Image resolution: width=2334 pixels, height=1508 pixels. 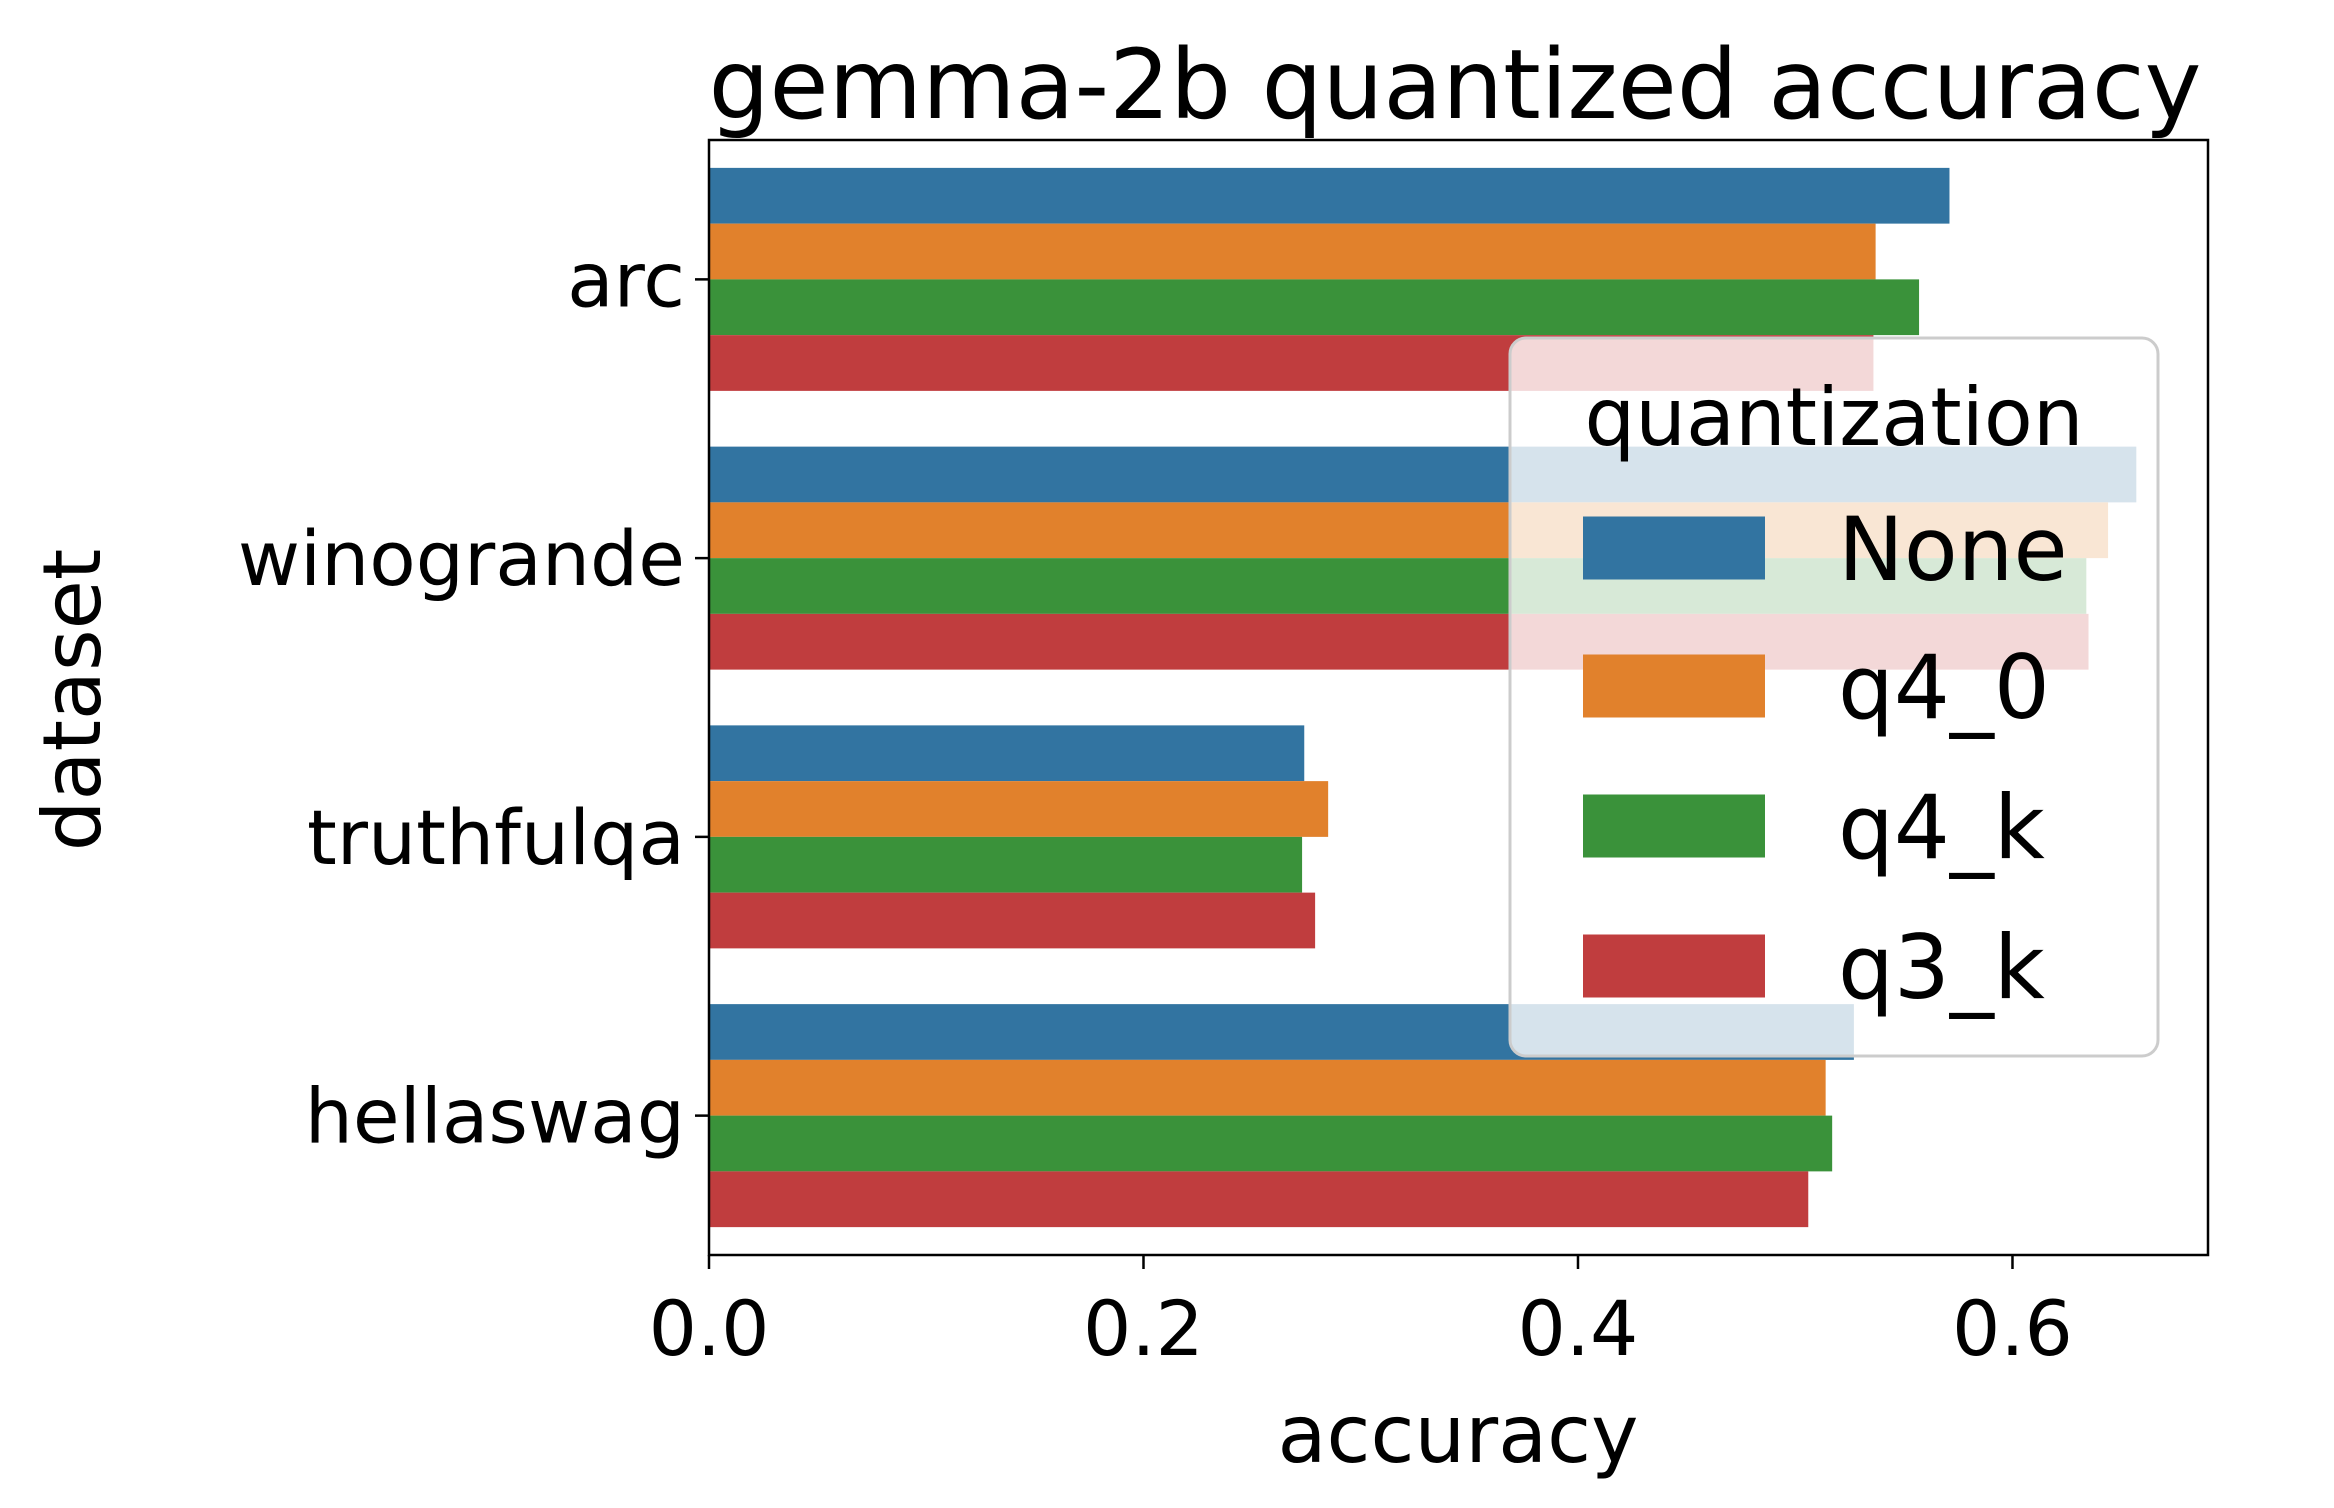 I want to click on legend-label-None: None, so click(x=1953, y=549).